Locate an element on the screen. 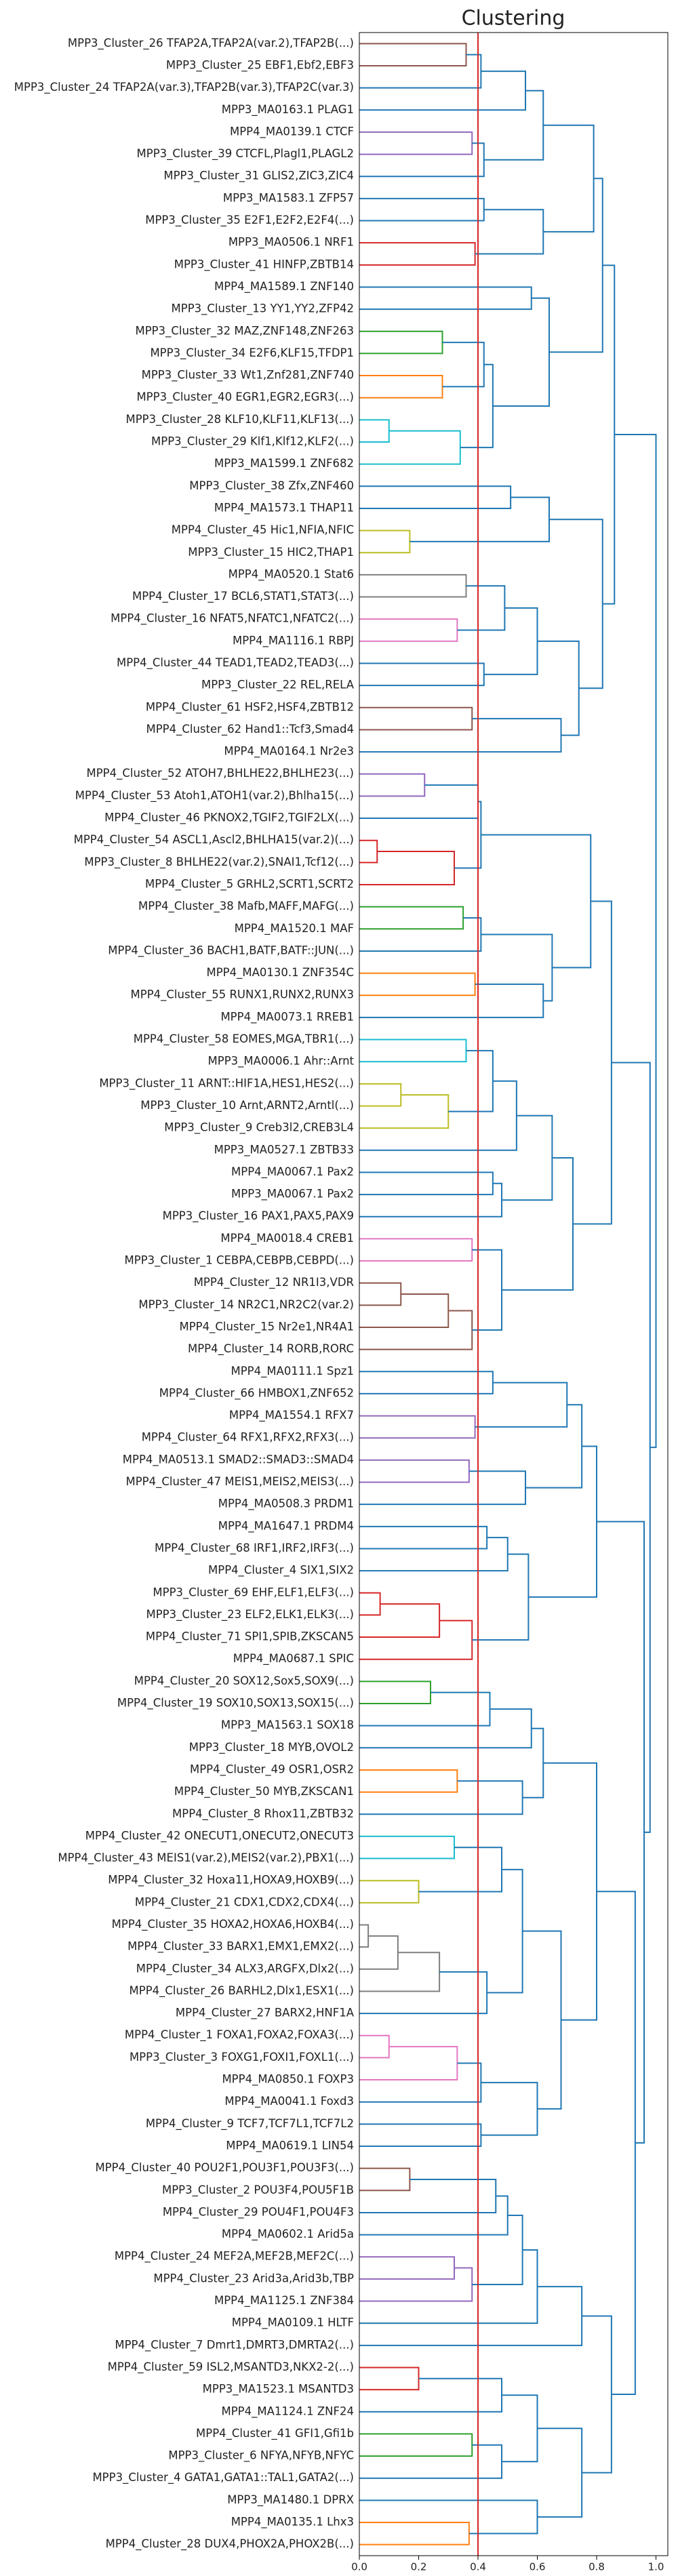 The width and height of the screenshot is (678, 2576). x-tick-label: 1.0 is located at coordinates (656, 2567).